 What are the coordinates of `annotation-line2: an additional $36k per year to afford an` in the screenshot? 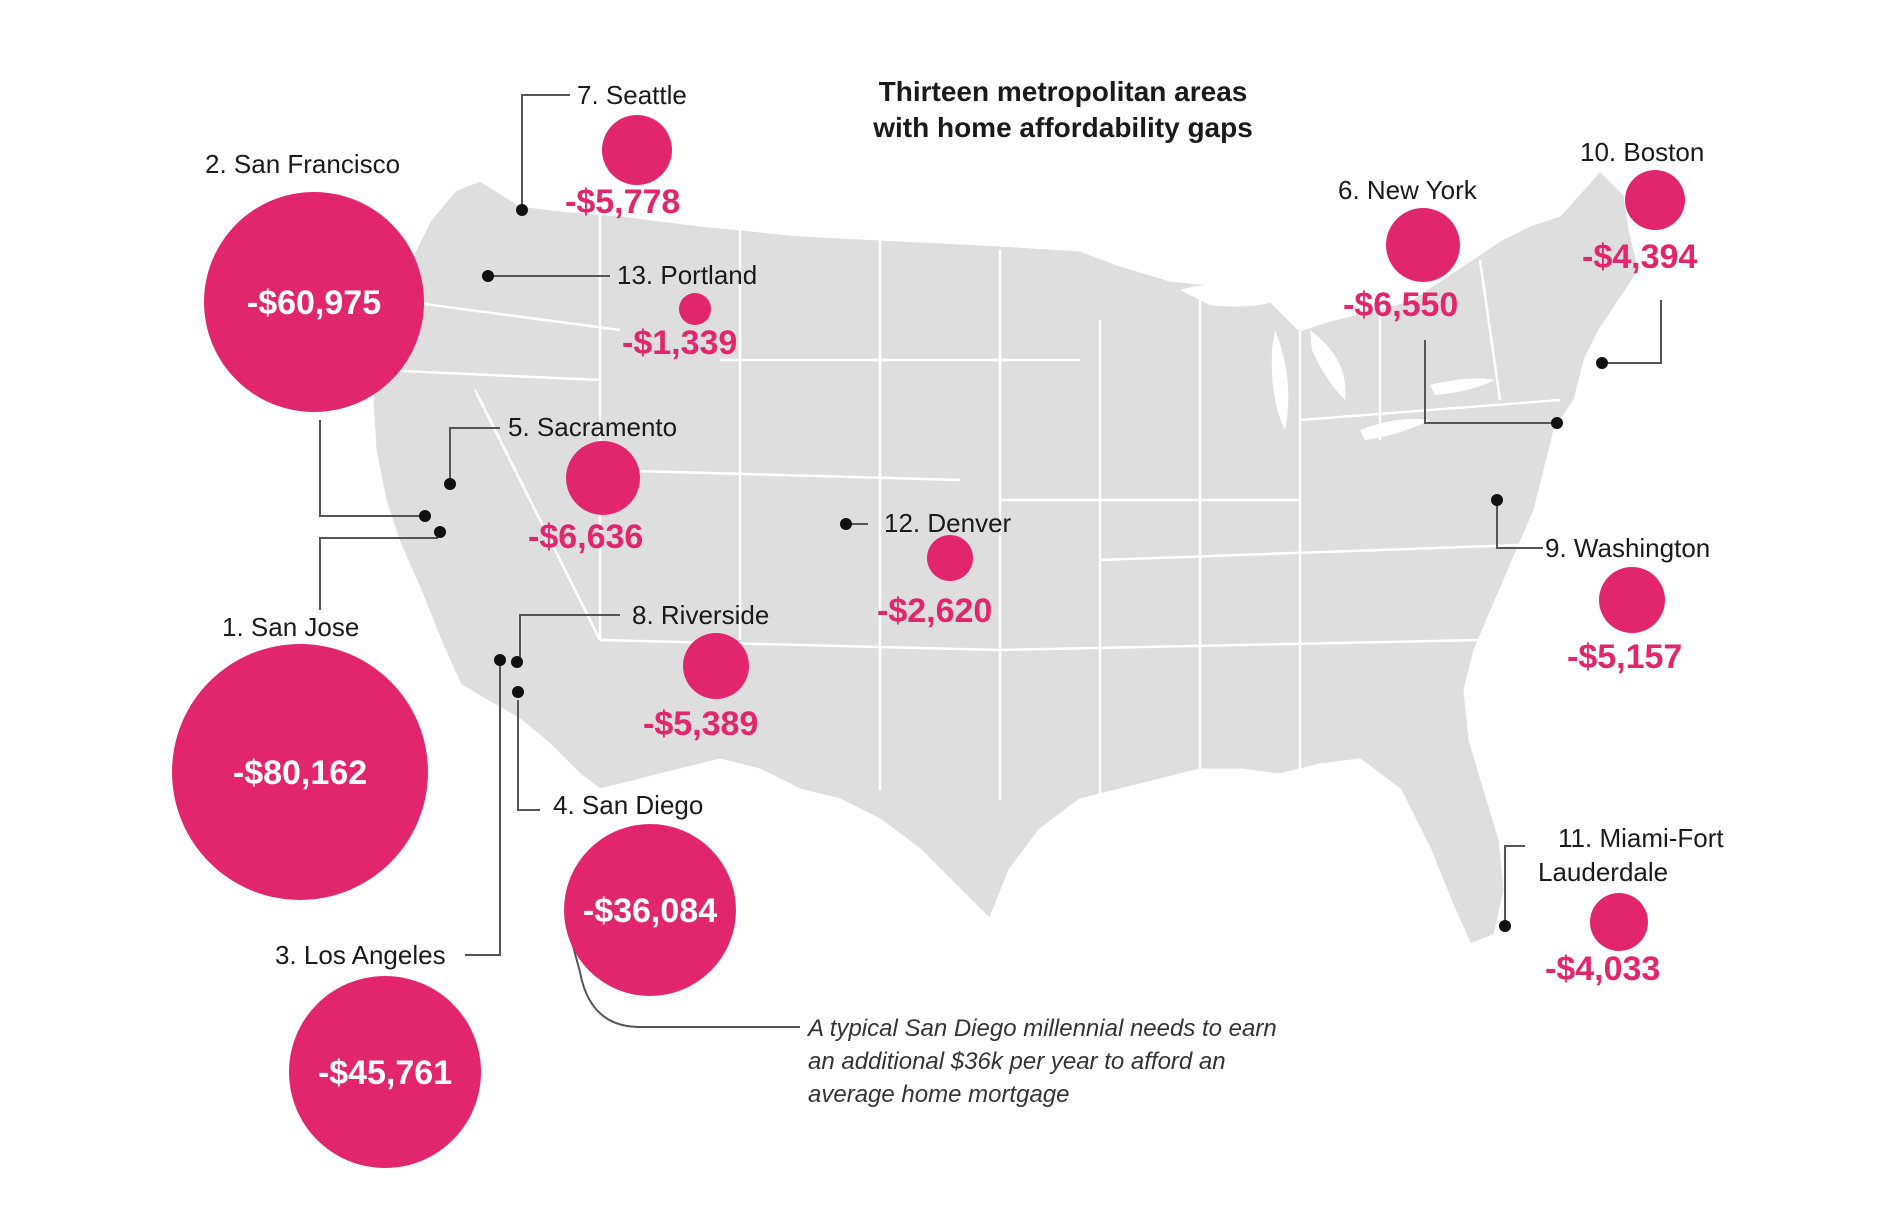 It's located at (1017, 1061).